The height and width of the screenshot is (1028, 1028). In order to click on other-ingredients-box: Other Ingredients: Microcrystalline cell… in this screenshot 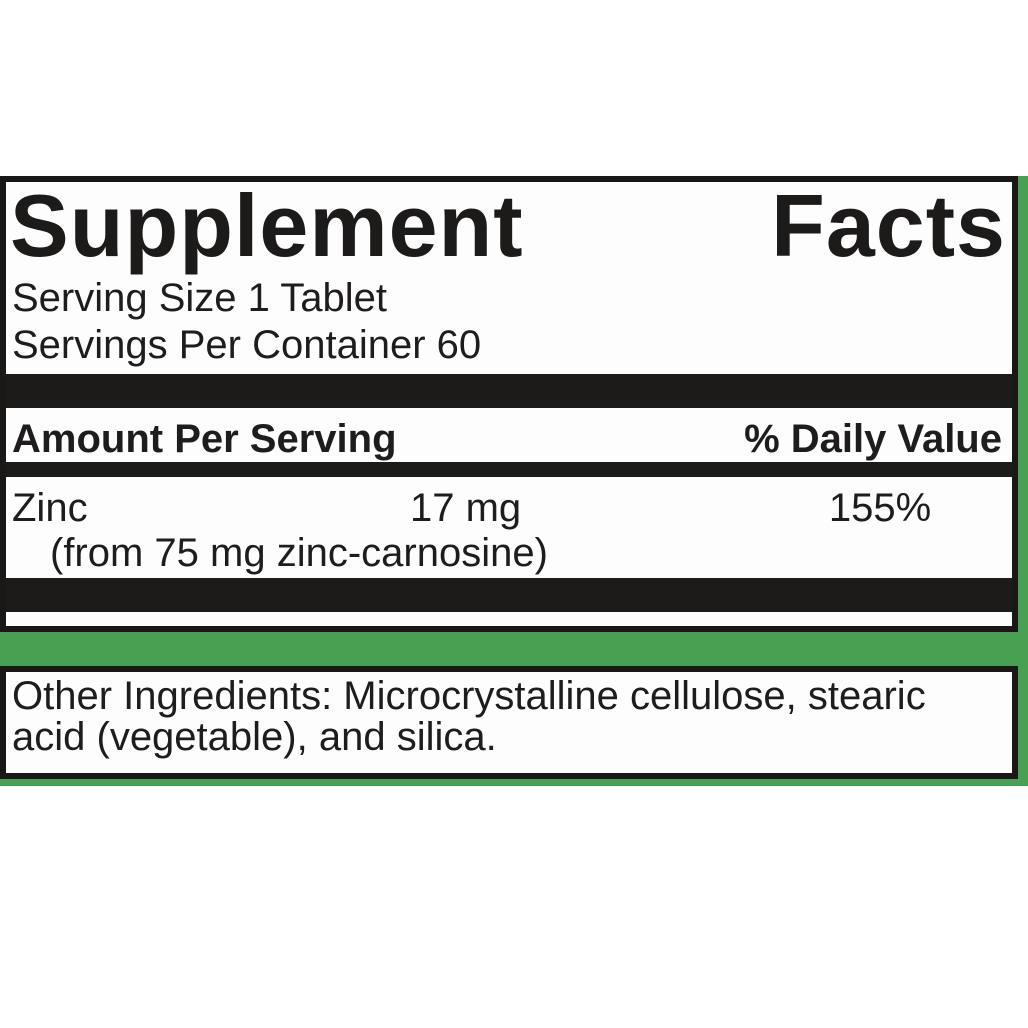, I will do `click(509, 722)`.